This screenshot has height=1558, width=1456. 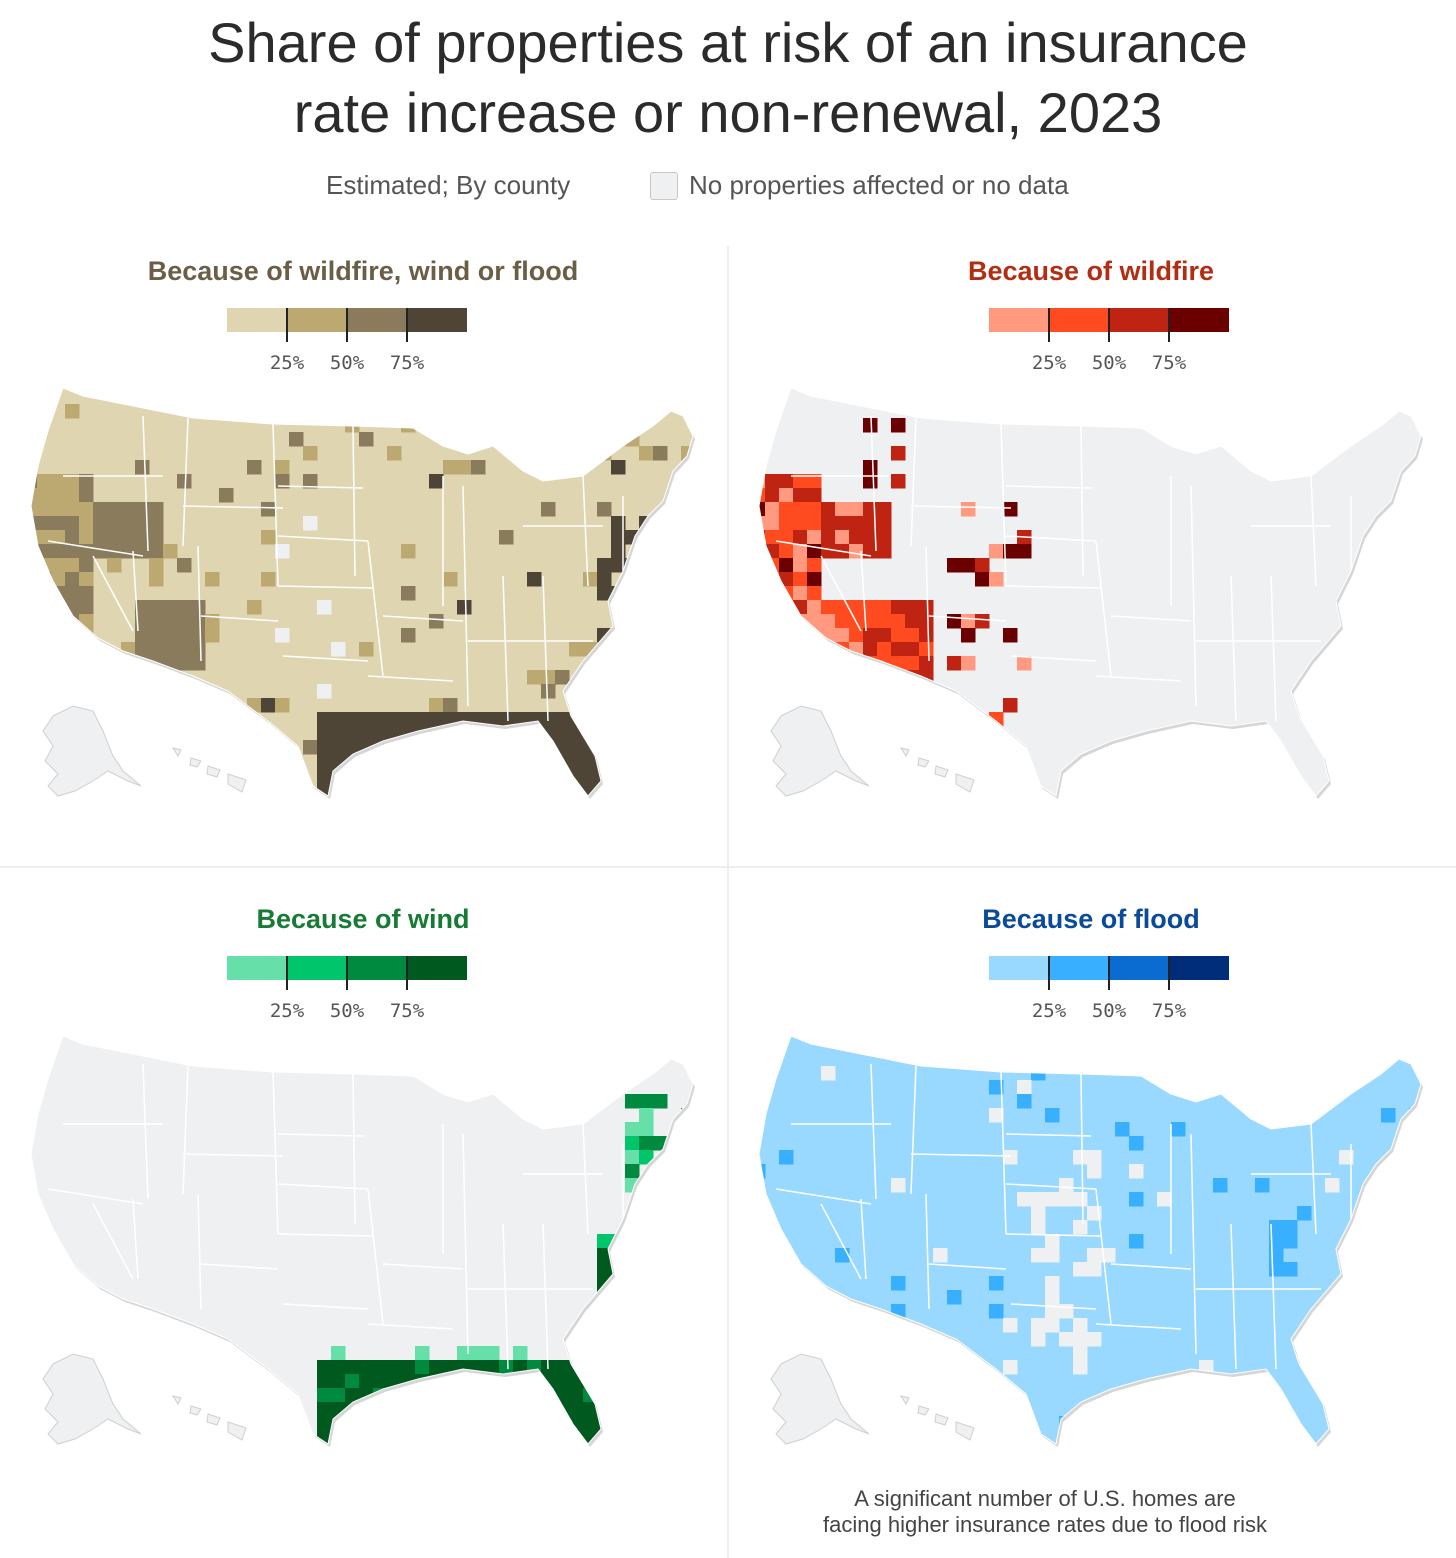 What do you see at coordinates (1098, 1247) in the screenshot?
I see `us-map-flood` at bounding box center [1098, 1247].